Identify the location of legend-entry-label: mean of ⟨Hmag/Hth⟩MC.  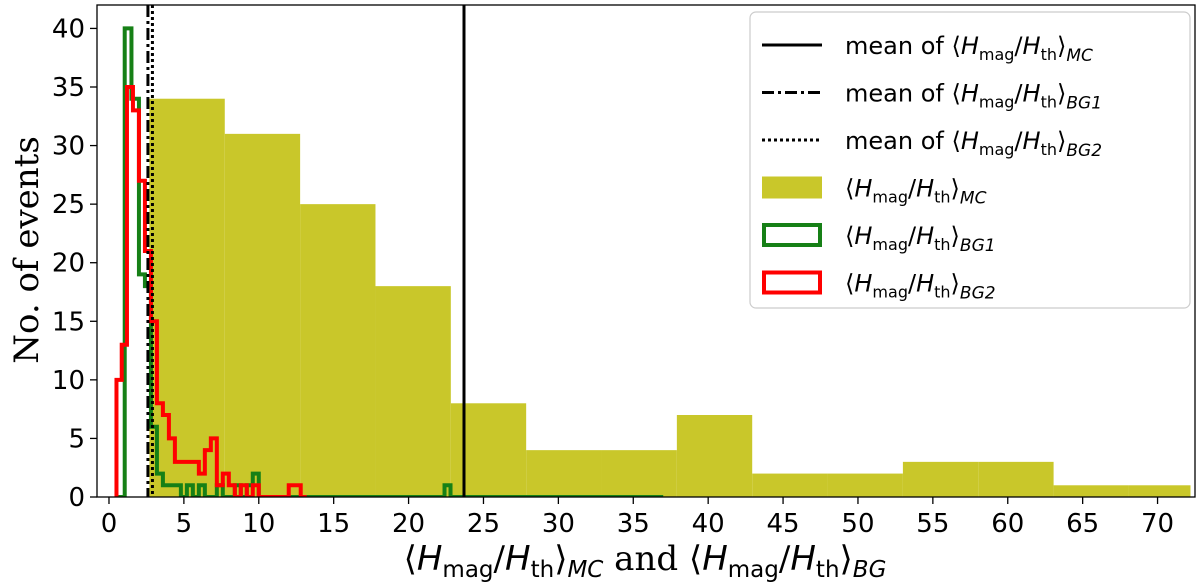
(969, 49).